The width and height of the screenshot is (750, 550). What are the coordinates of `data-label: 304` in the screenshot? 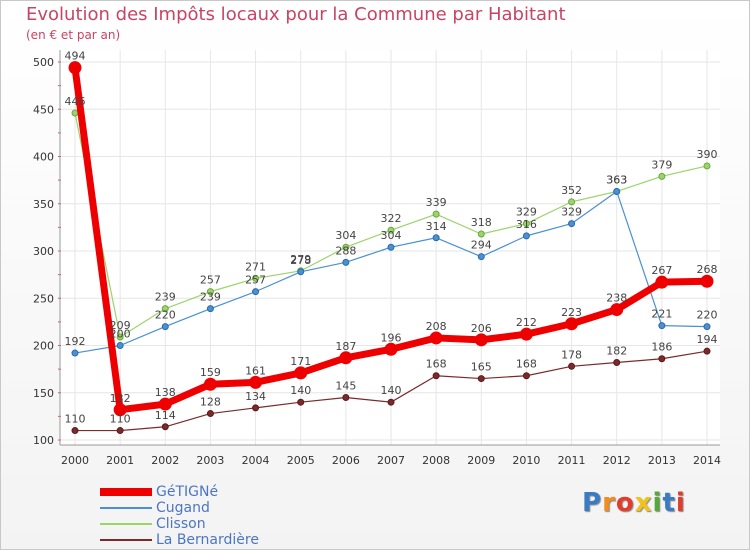 It's located at (391, 235).